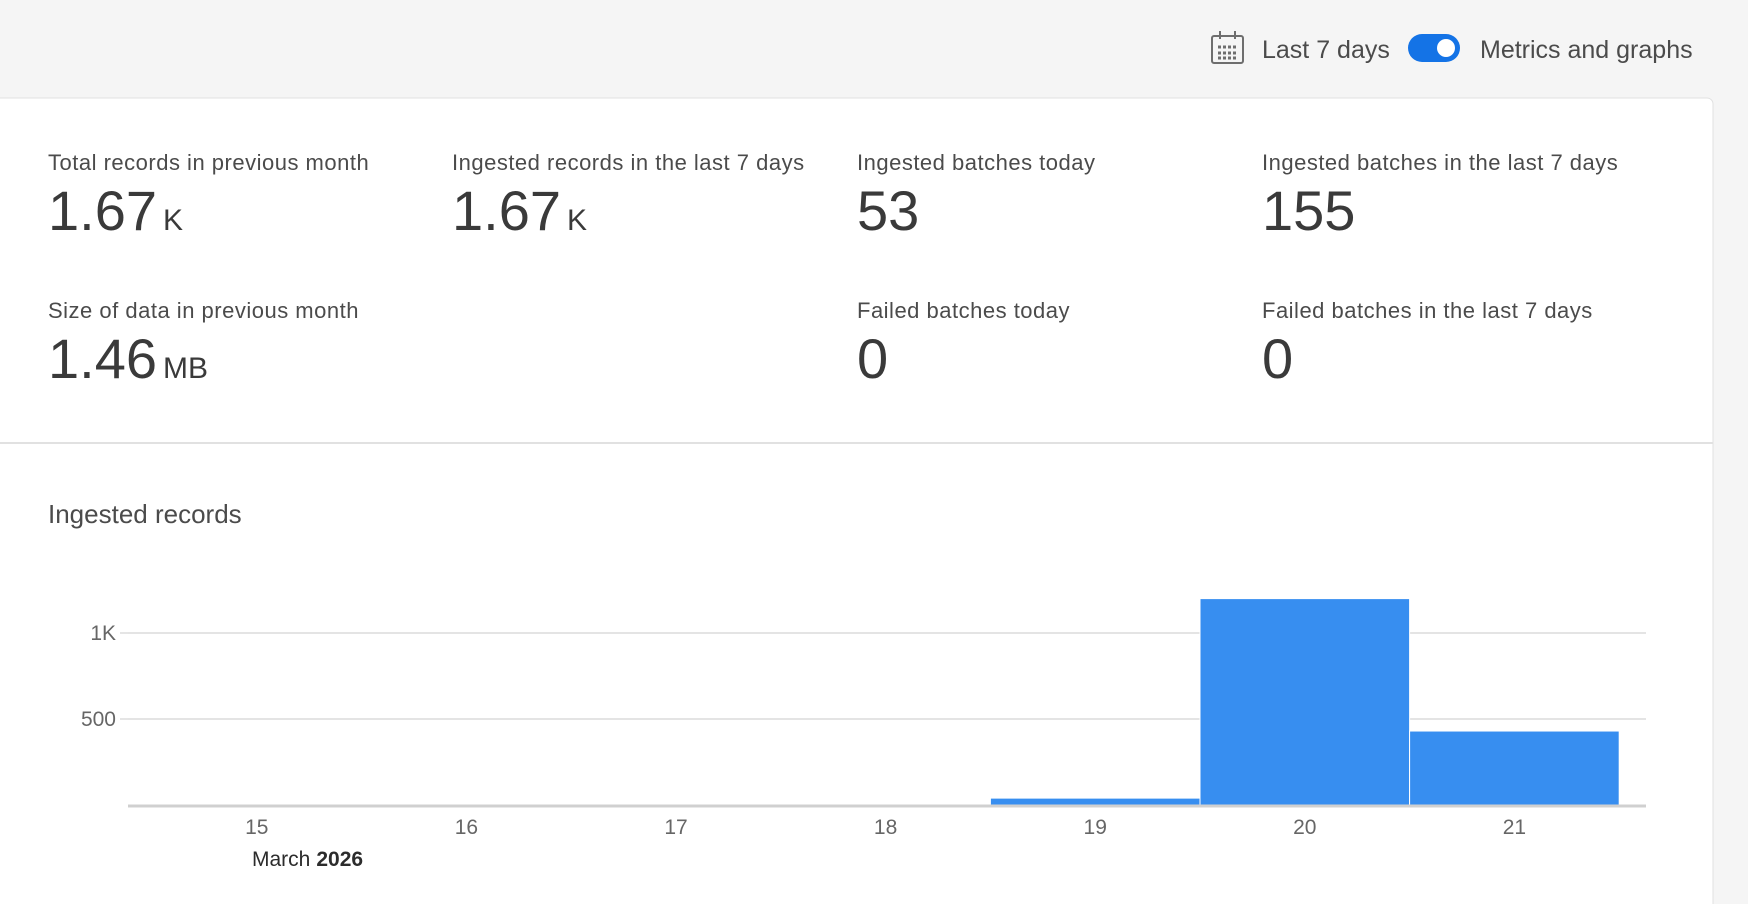 The height and width of the screenshot is (904, 1748). What do you see at coordinates (339, 859) in the screenshot?
I see `year: 2026` at bounding box center [339, 859].